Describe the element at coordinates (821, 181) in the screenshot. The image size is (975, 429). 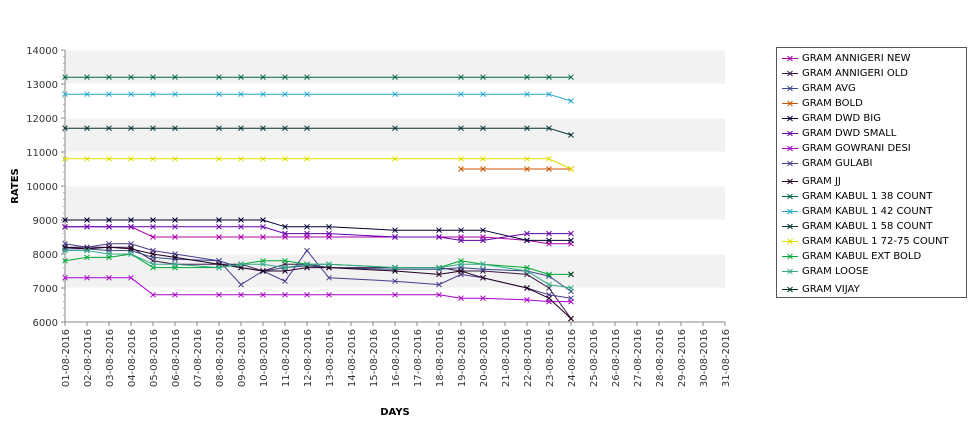
I see `legend-label: GRAM JJ` at that location.